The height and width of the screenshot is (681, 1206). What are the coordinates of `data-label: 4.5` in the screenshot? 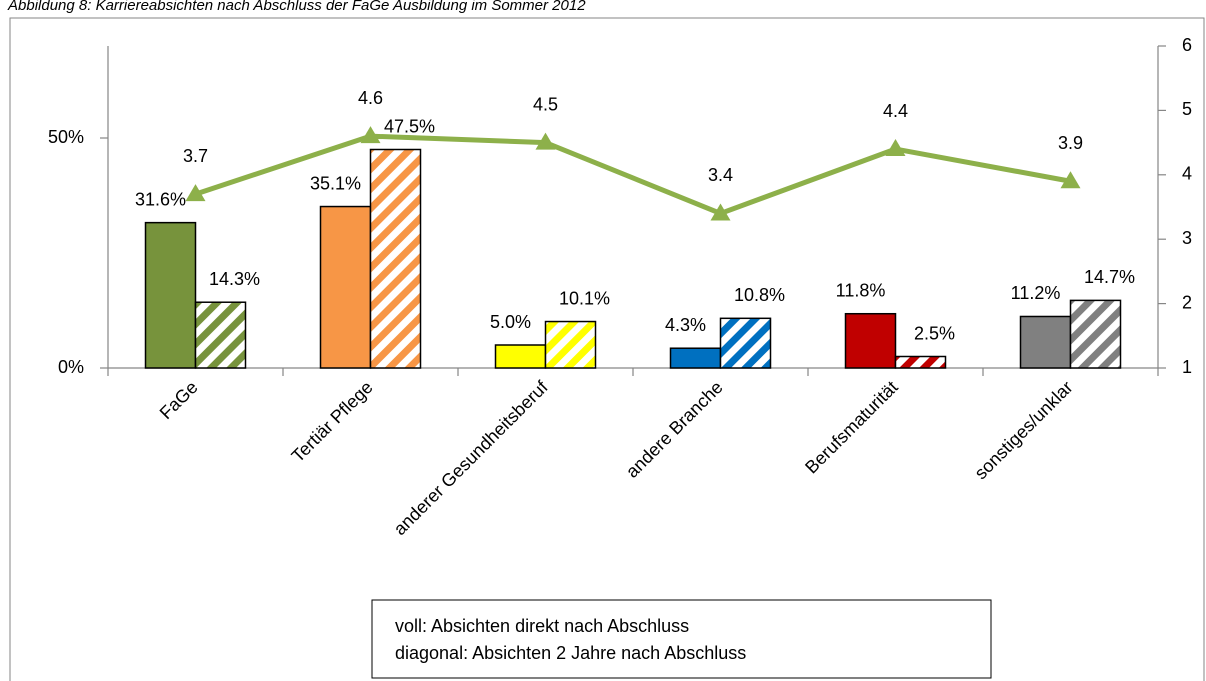 It's located at (545, 104).